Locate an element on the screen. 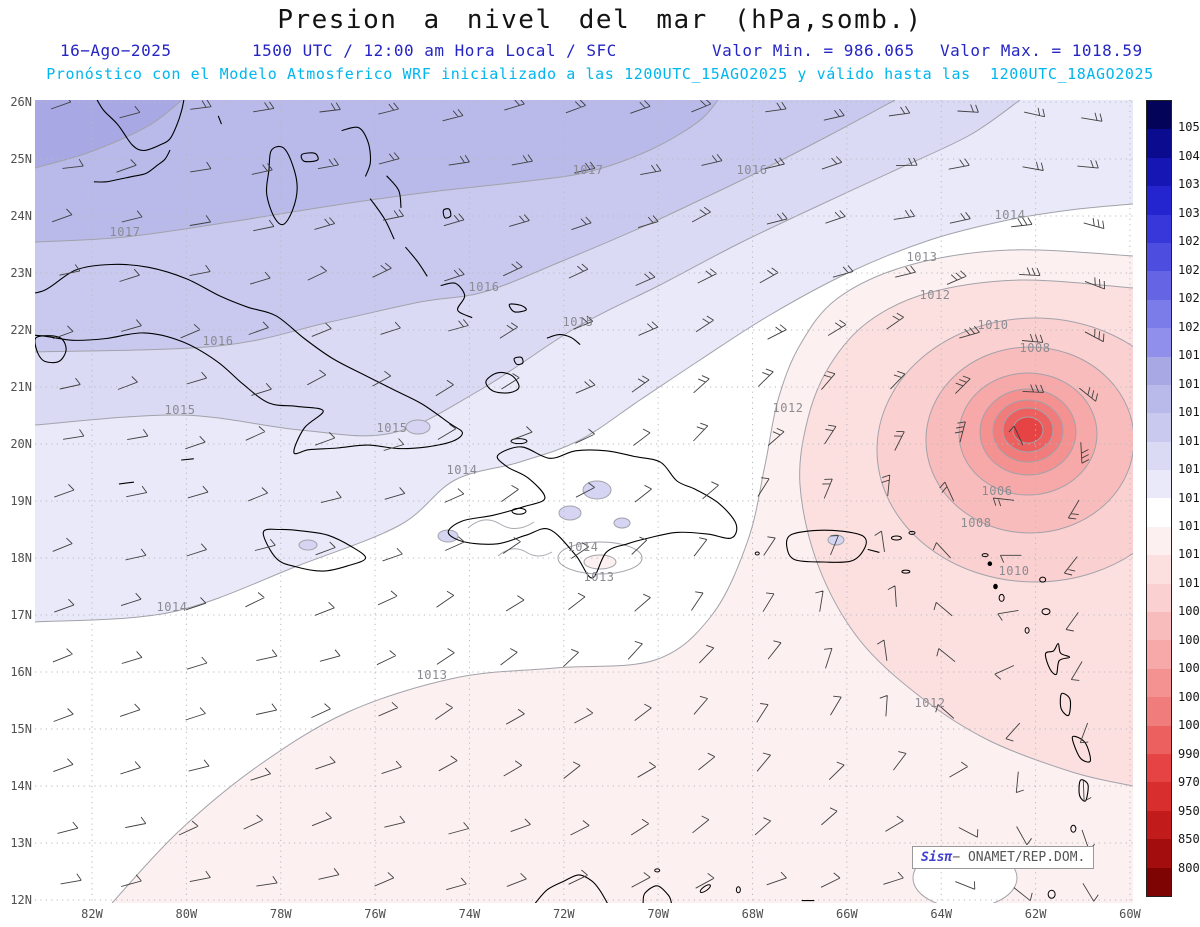 The image size is (1200, 927). header-min-value: Valor Min. = 986.065 is located at coordinates (813, 50).